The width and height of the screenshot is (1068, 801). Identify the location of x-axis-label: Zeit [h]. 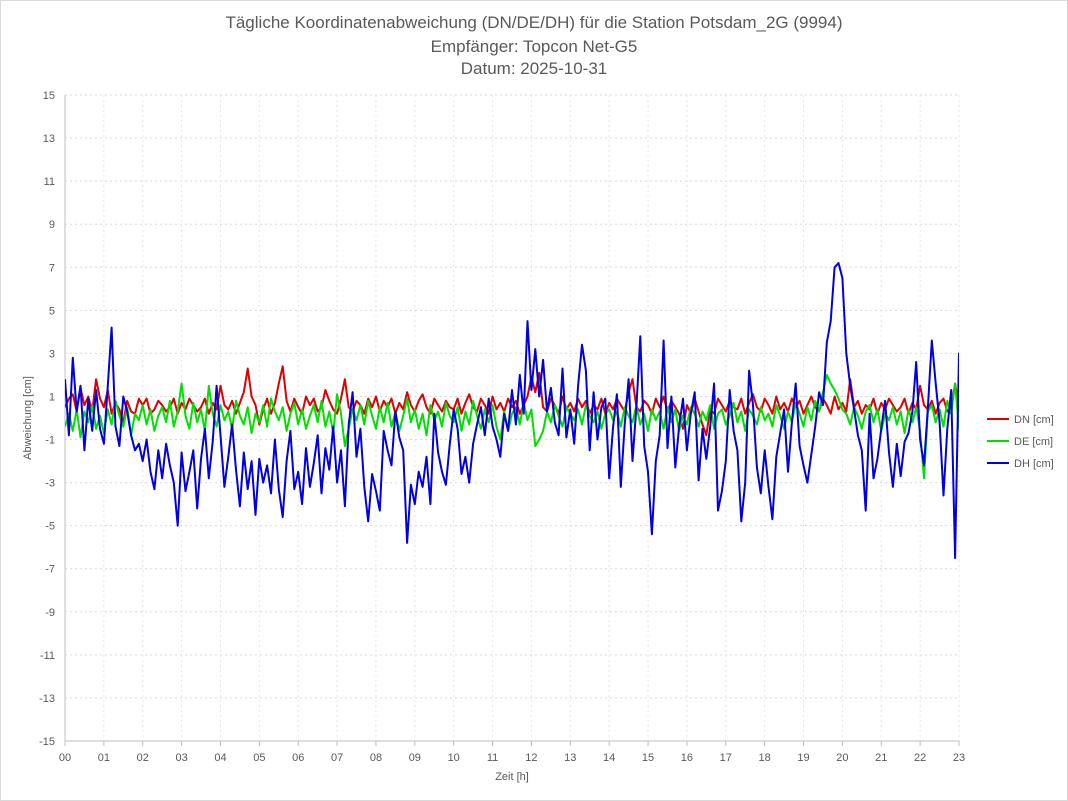
(512, 777).